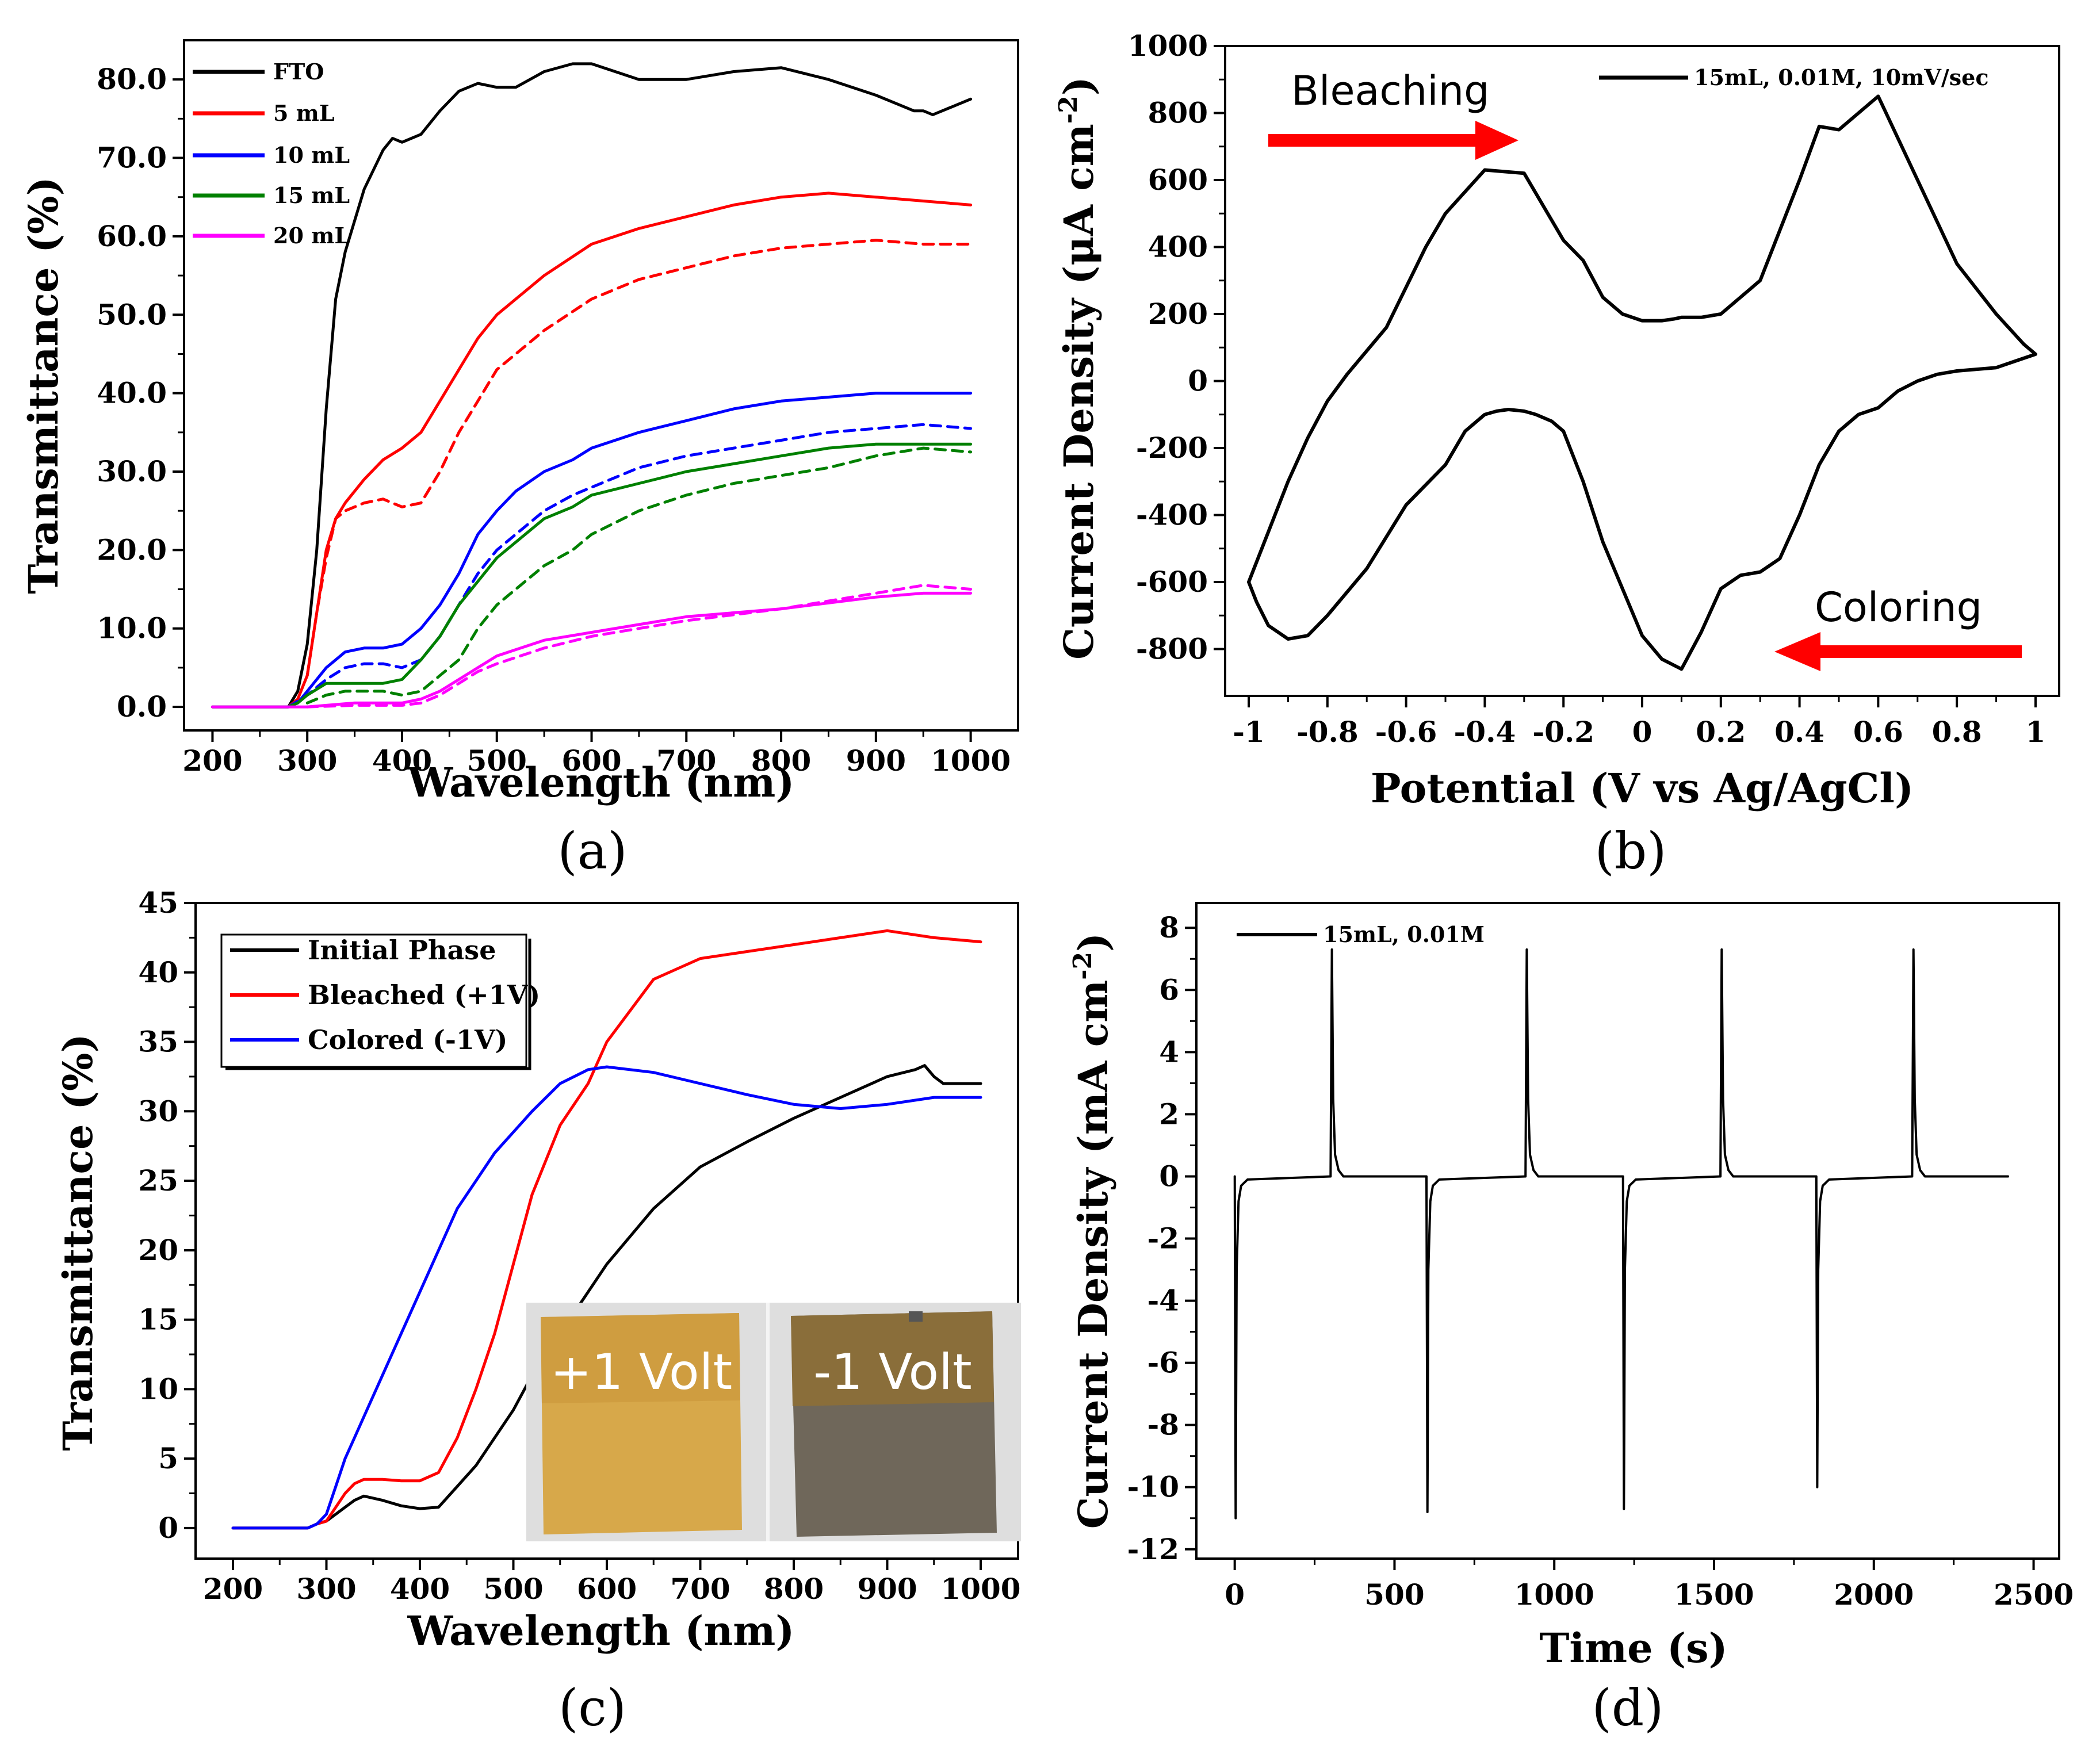 The width and height of the screenshot is (2100, 1753). What do you see at coordinates (307, 761) in the screenshot?
I see `panel-a-xtick-label: 300` at bounding box center [307, 761].